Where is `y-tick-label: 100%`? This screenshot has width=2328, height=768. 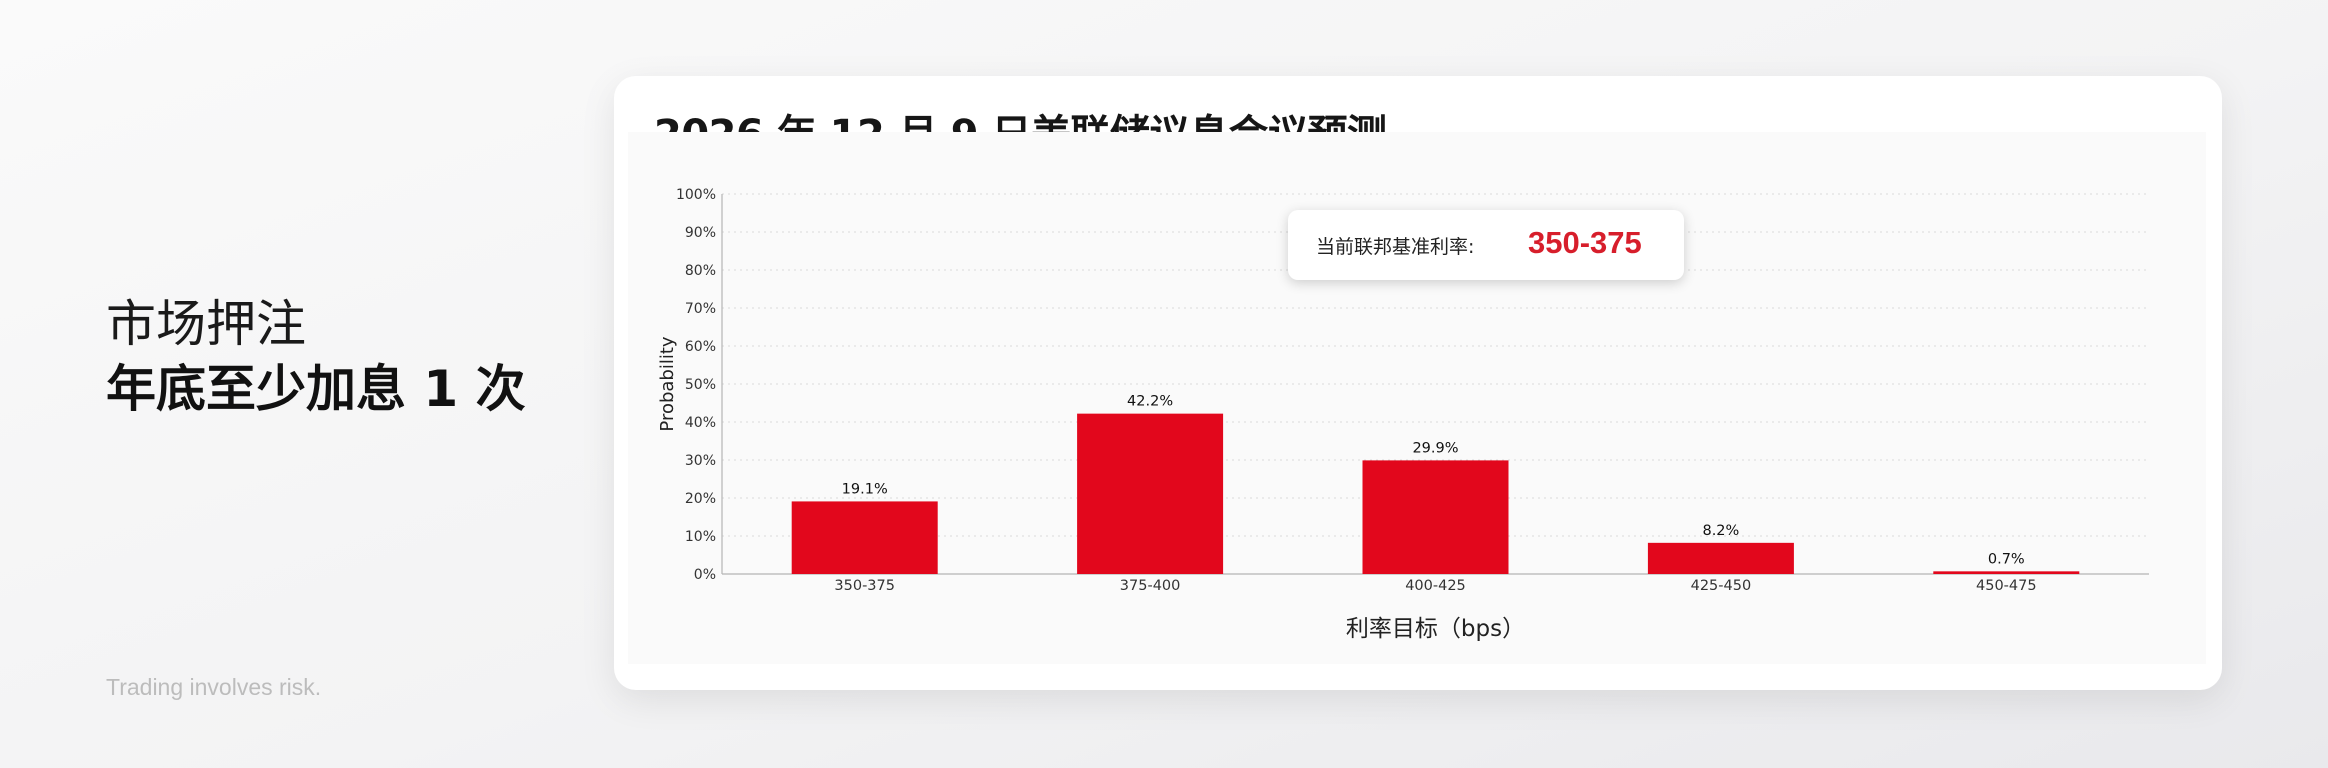
y-tick-label: 100% is located at coordinates (696, 195).